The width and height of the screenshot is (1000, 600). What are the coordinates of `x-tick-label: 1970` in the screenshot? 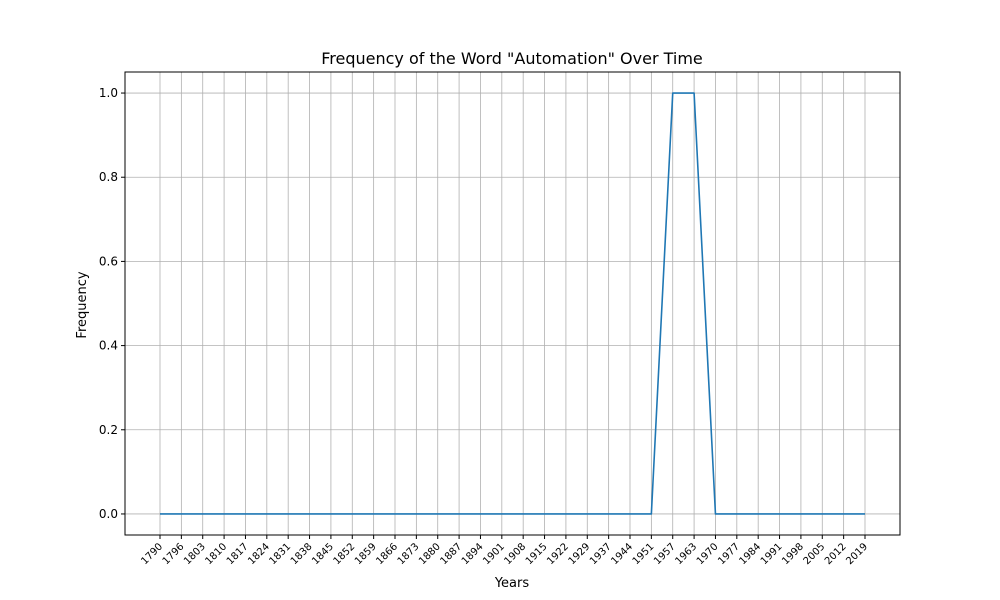 It's located at (708, 554).